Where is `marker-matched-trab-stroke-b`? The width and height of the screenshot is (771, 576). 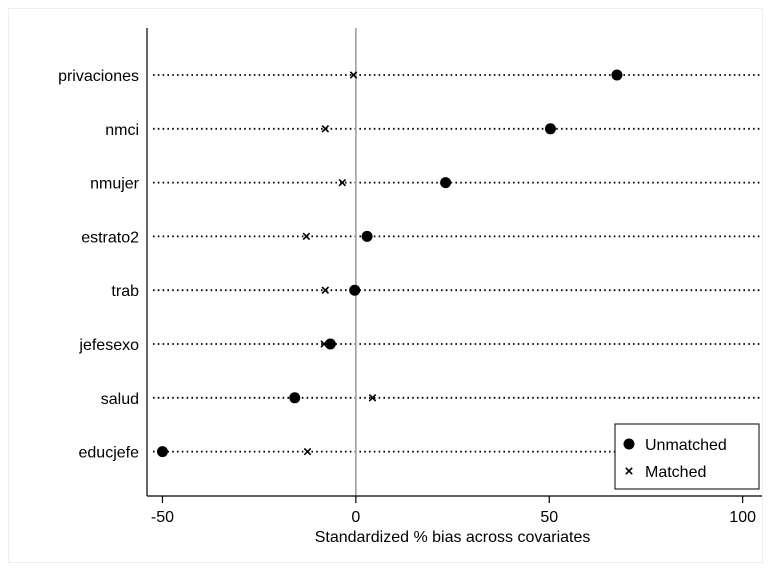
marker-matched-trab-stroke-b is located at coordinates (325, 290).